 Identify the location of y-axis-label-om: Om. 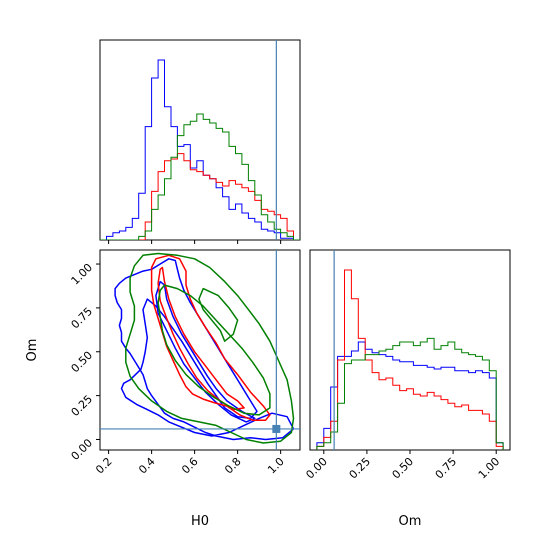
(32, 350).